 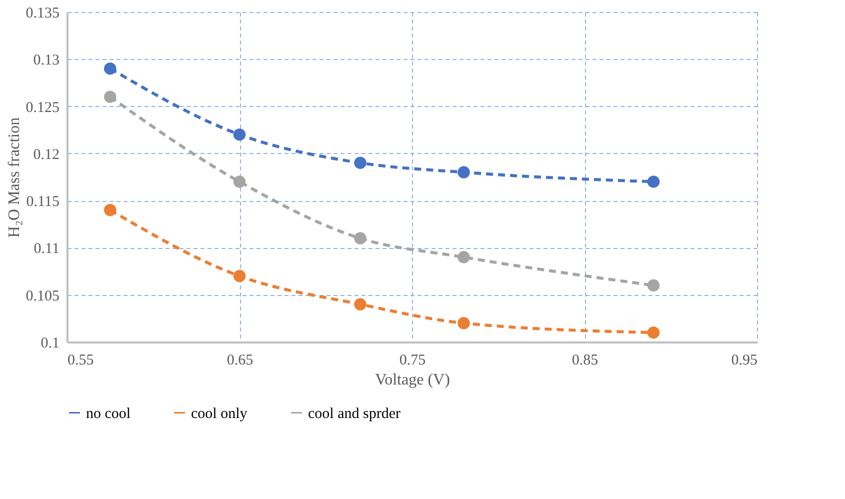 I want to click on y-tick-label: 0.12, so click(x=46, y=154).